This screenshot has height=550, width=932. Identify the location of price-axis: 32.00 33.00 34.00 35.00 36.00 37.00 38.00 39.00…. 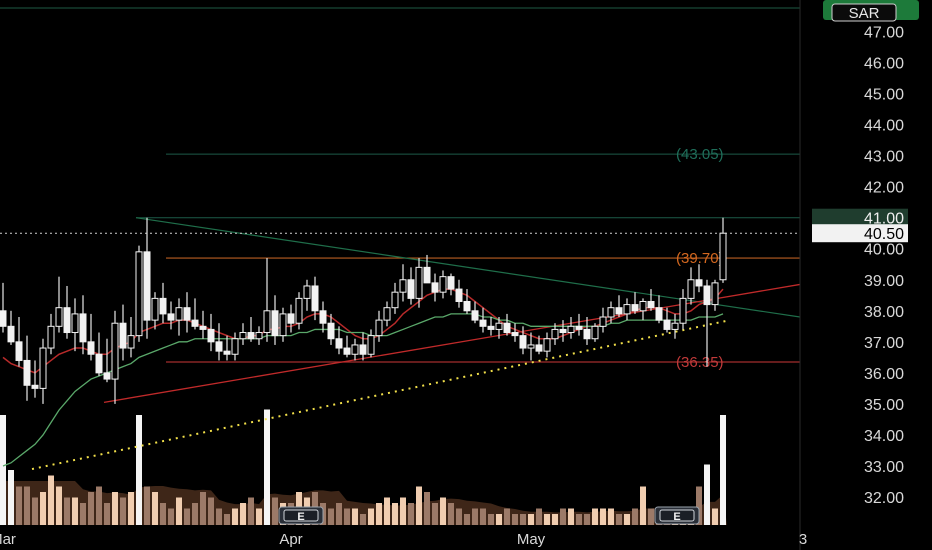
(865, 275).